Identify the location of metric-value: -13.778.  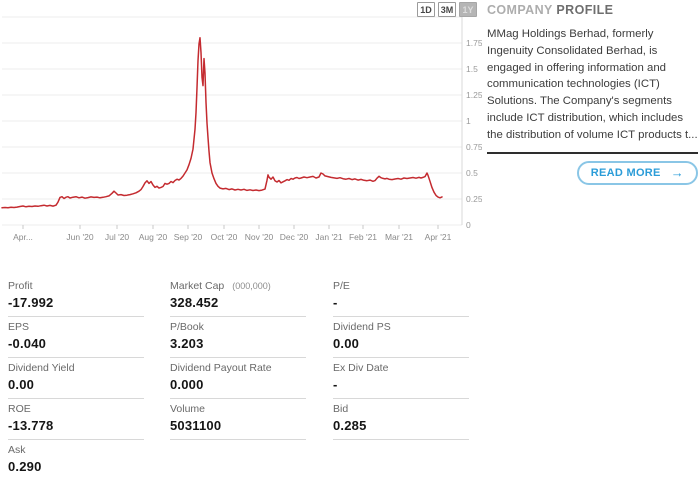
(31, 425).